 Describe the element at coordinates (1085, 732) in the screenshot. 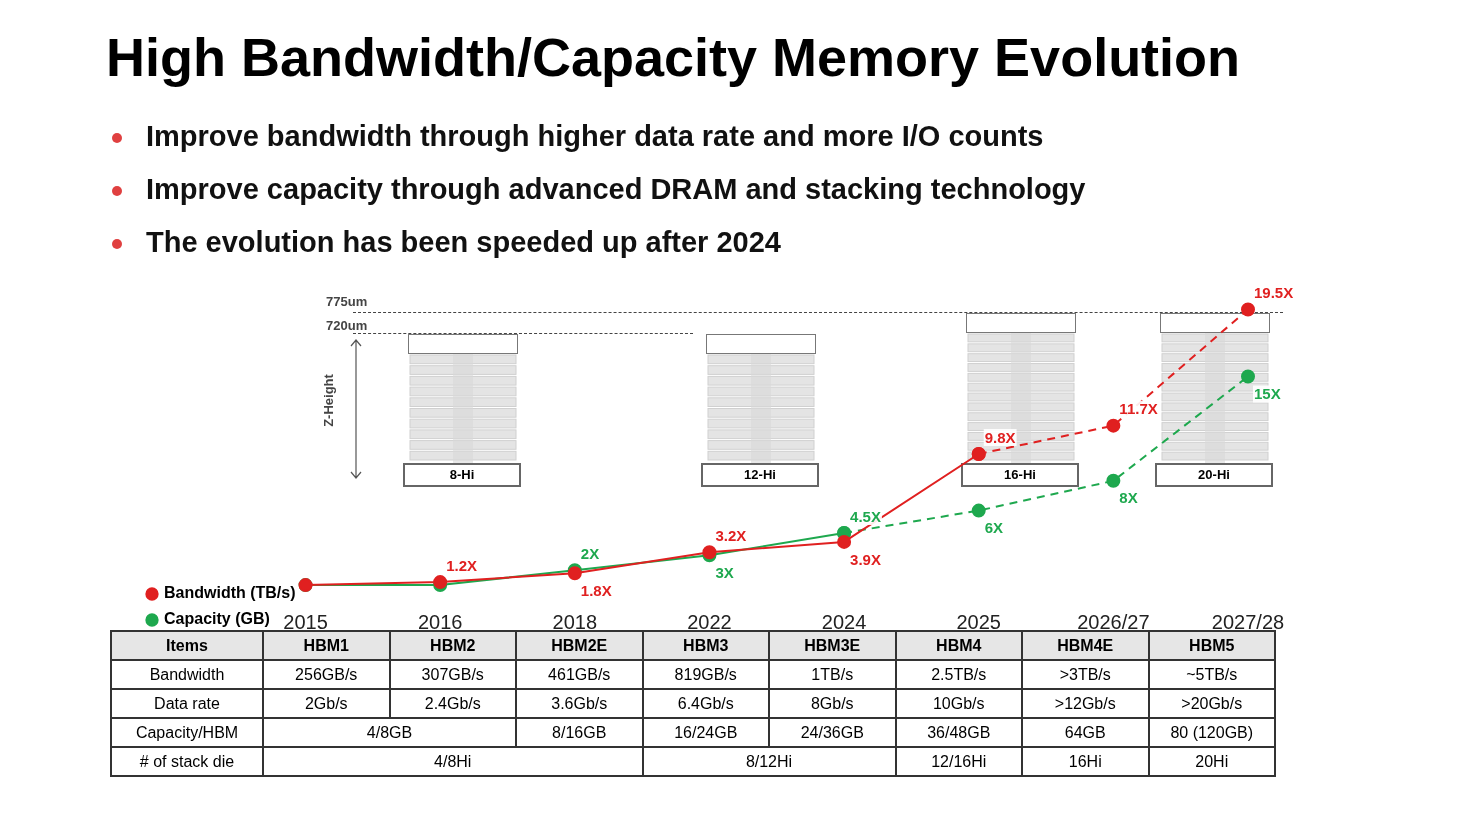

I see `text: 64GB` at that location.